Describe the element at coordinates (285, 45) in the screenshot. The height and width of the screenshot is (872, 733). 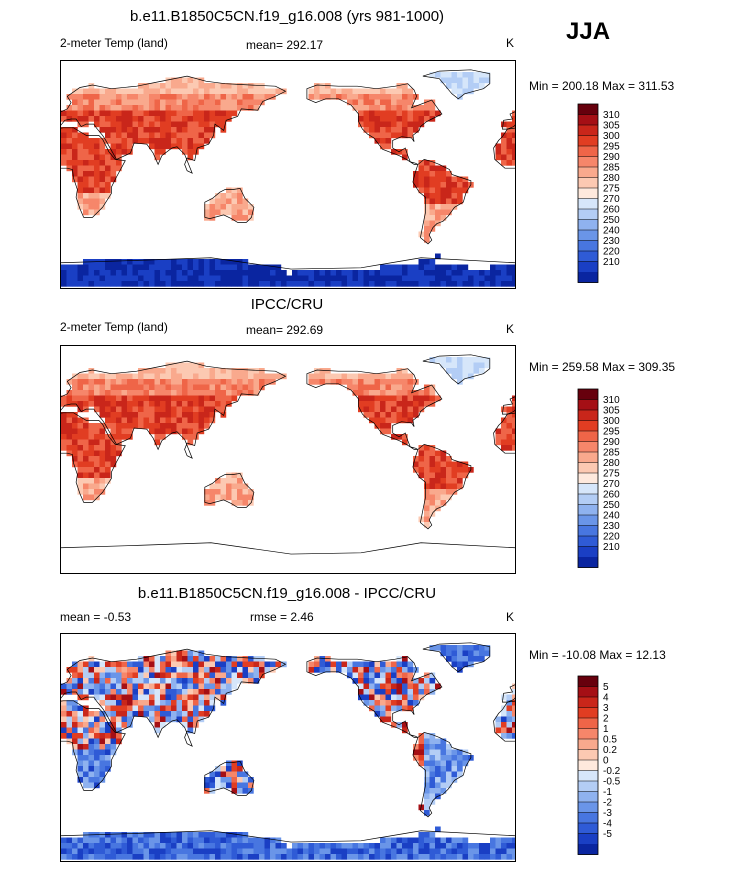
I see `panel-1-mean-label: mean= 292.17` at that location.